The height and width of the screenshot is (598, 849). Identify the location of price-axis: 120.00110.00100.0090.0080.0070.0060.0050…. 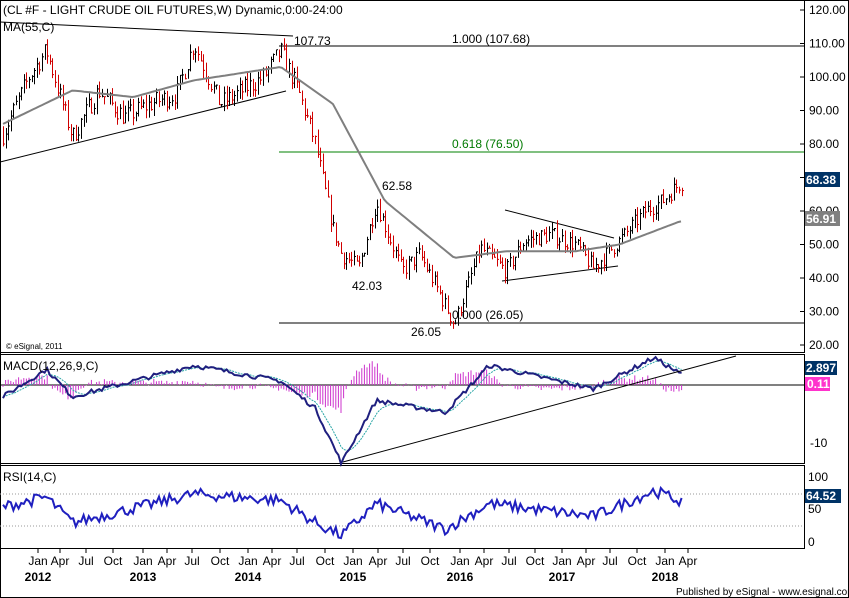
(823, 177).